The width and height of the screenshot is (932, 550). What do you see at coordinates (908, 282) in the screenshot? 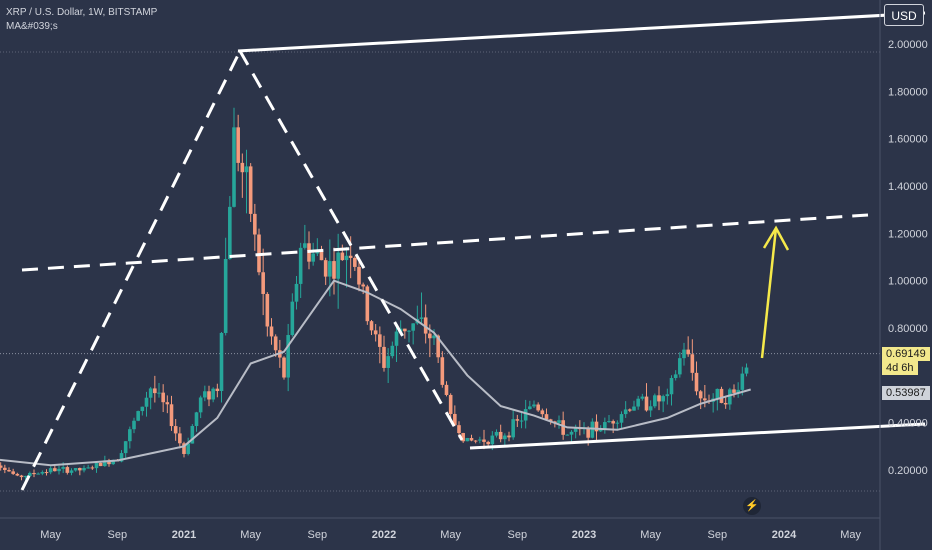
I see `y-tick-label: 1.00000` at bounding box center [908, 282].